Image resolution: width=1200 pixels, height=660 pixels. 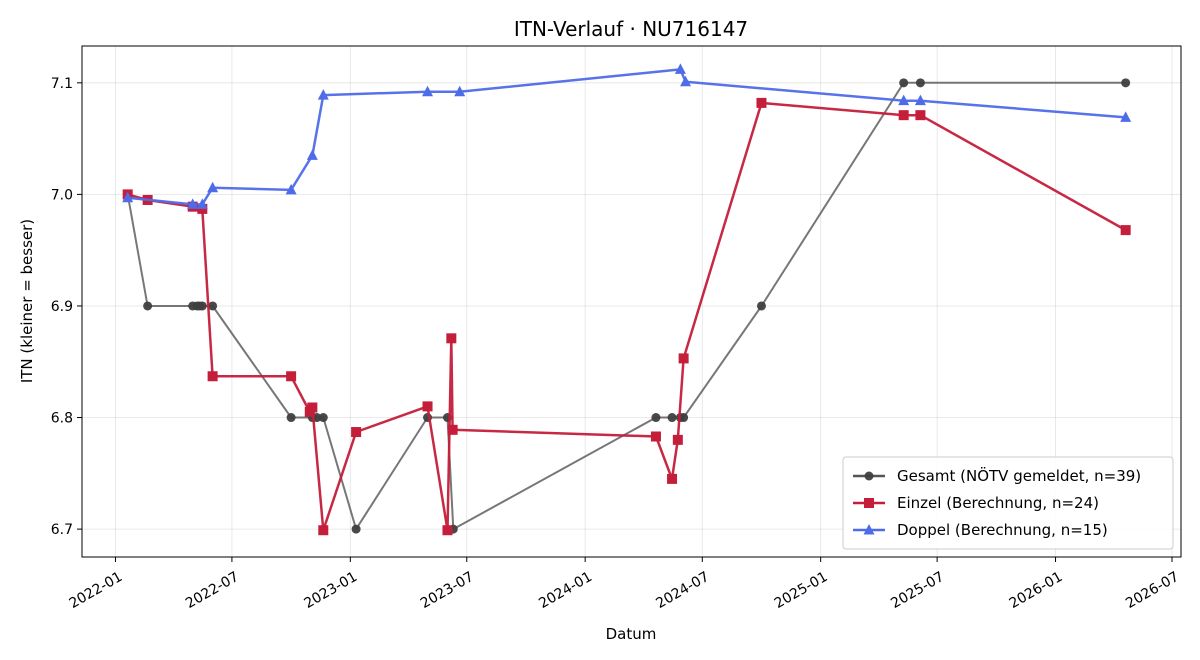 I want to click on legend-label: Gesamt (NÖTV gemeldet, n=39), so click(x=1019, y=475).